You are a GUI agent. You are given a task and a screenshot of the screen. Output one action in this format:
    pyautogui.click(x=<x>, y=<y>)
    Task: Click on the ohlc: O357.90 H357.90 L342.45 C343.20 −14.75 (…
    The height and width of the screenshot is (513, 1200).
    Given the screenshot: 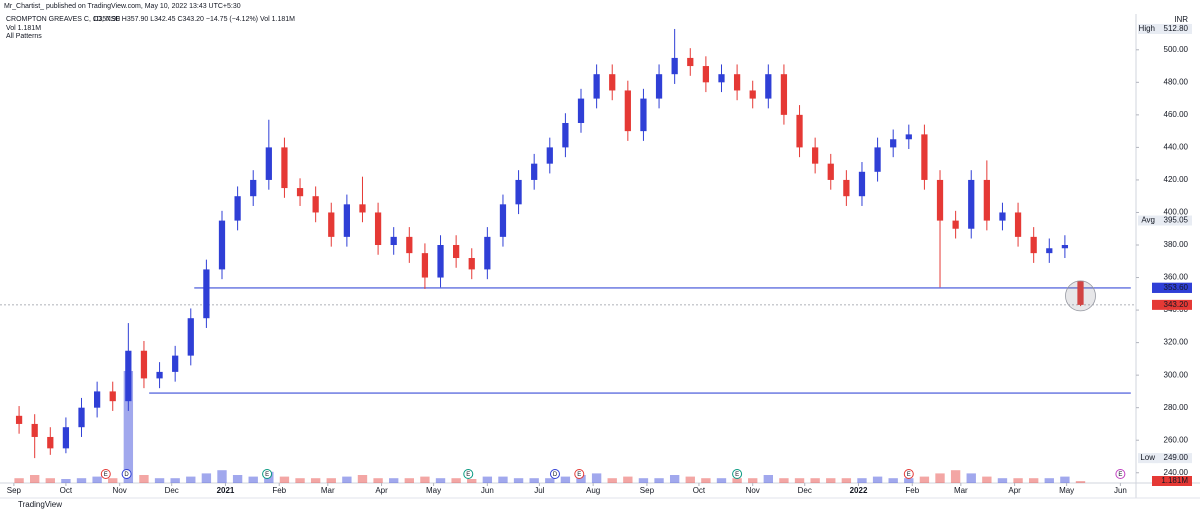 What is the action you would take?
    pyautogui.click(x=194, y=19)
    